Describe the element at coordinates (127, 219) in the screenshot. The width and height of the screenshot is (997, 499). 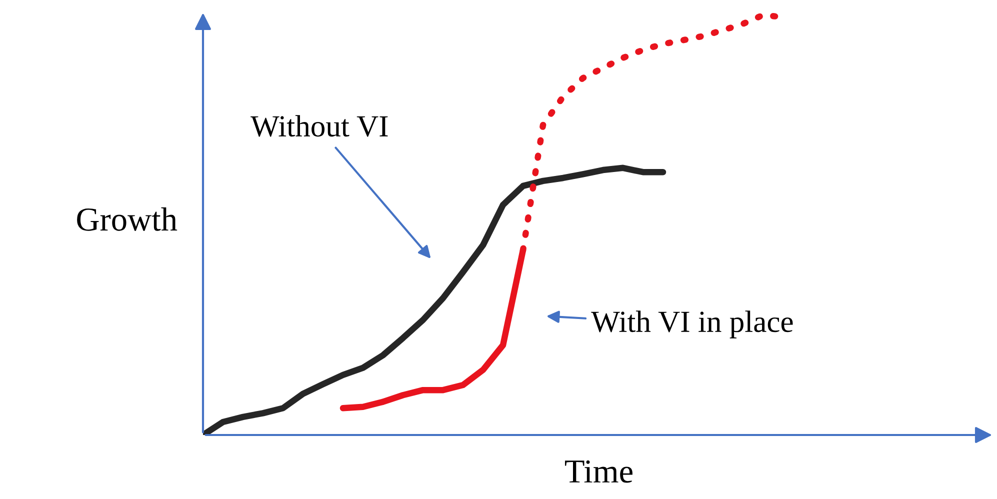
I see `y-axis-title: Growth` at that location.